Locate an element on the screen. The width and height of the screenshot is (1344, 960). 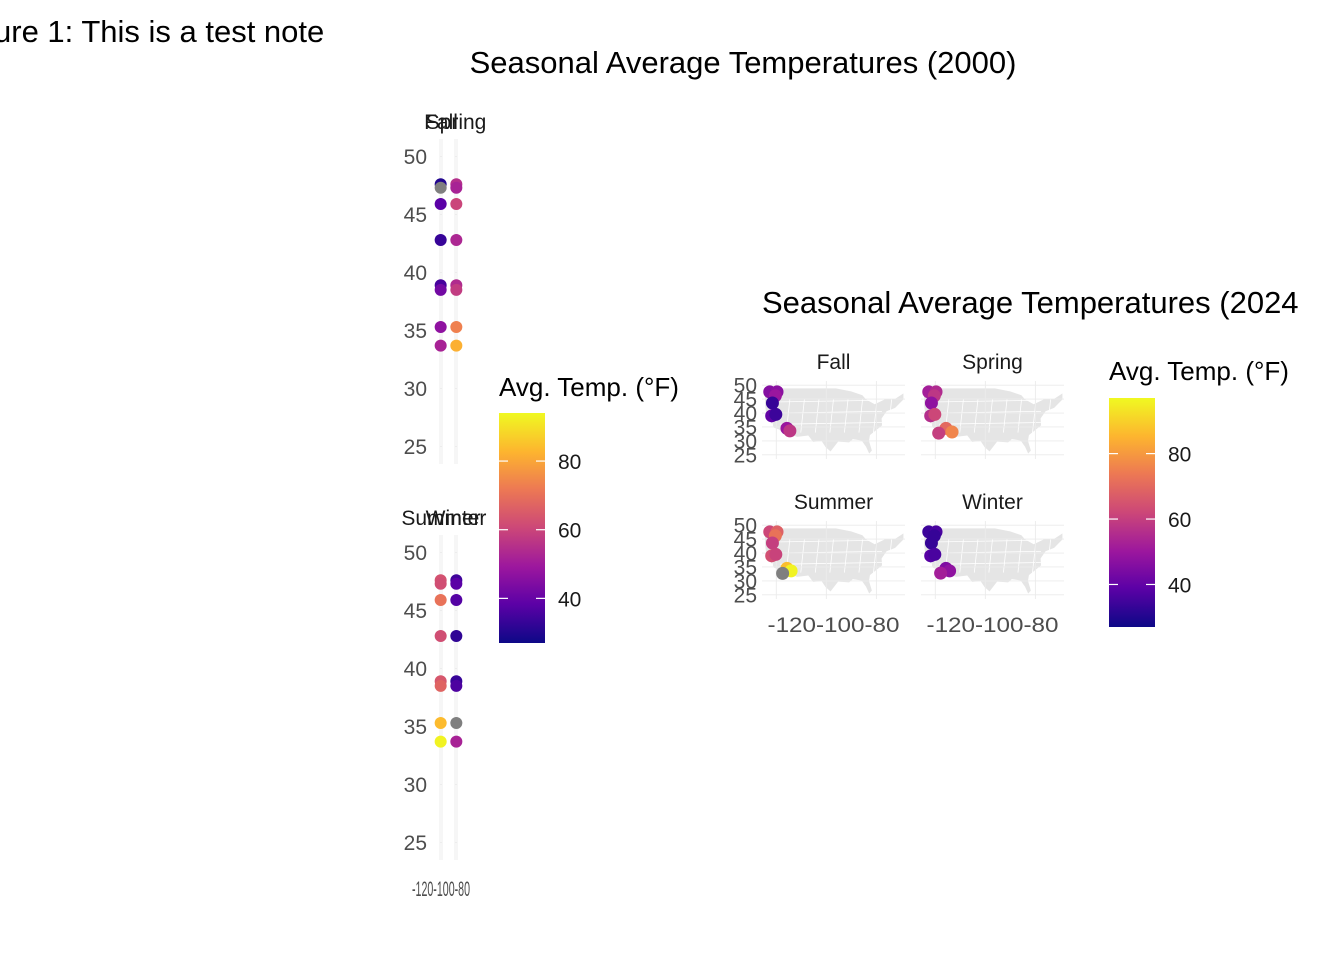
panel-winter: Winter is located at coordinates (456, 683).